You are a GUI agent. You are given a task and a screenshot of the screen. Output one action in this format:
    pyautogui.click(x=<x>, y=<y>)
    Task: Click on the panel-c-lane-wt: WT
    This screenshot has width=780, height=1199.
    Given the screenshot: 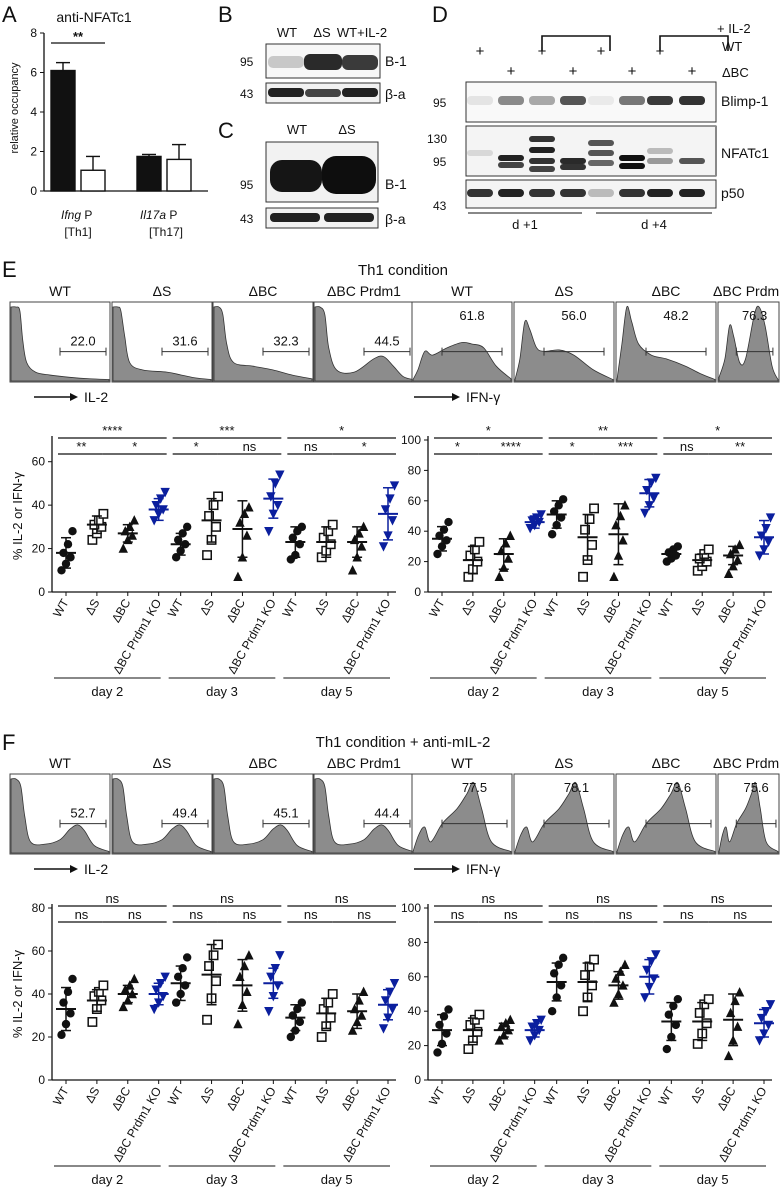 What is the action you would take?
    pyautogui.click(x=297, y=129)
    